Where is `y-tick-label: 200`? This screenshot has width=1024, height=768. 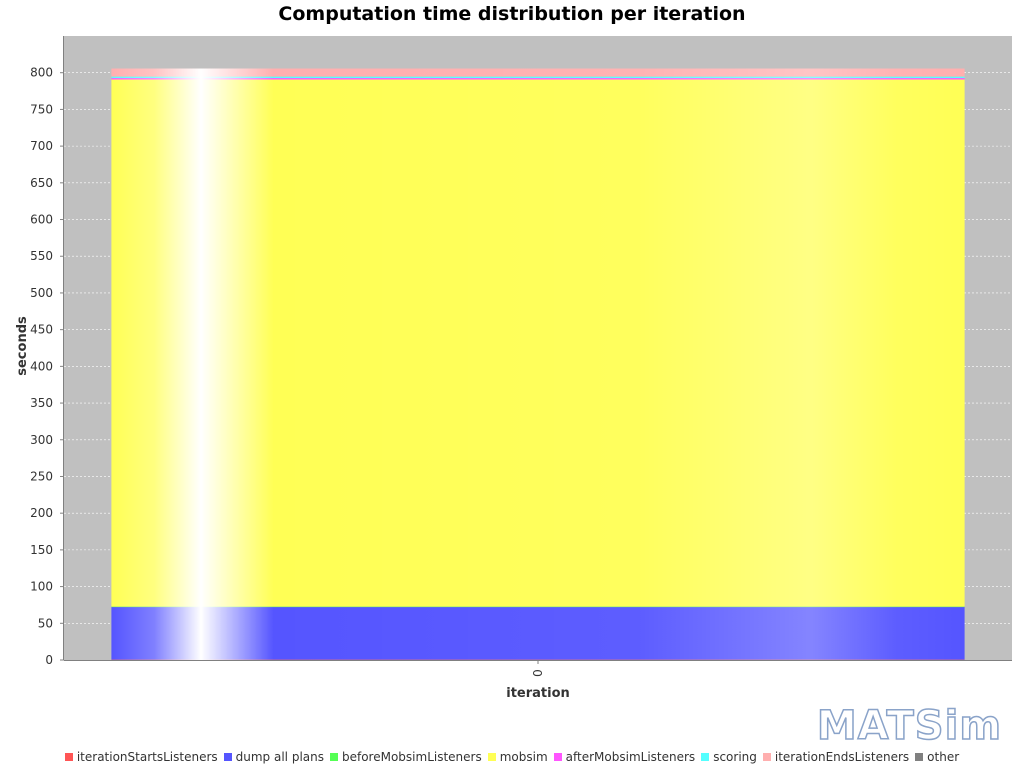
y-tick-label: 200 is located at coordinates (41, 513).